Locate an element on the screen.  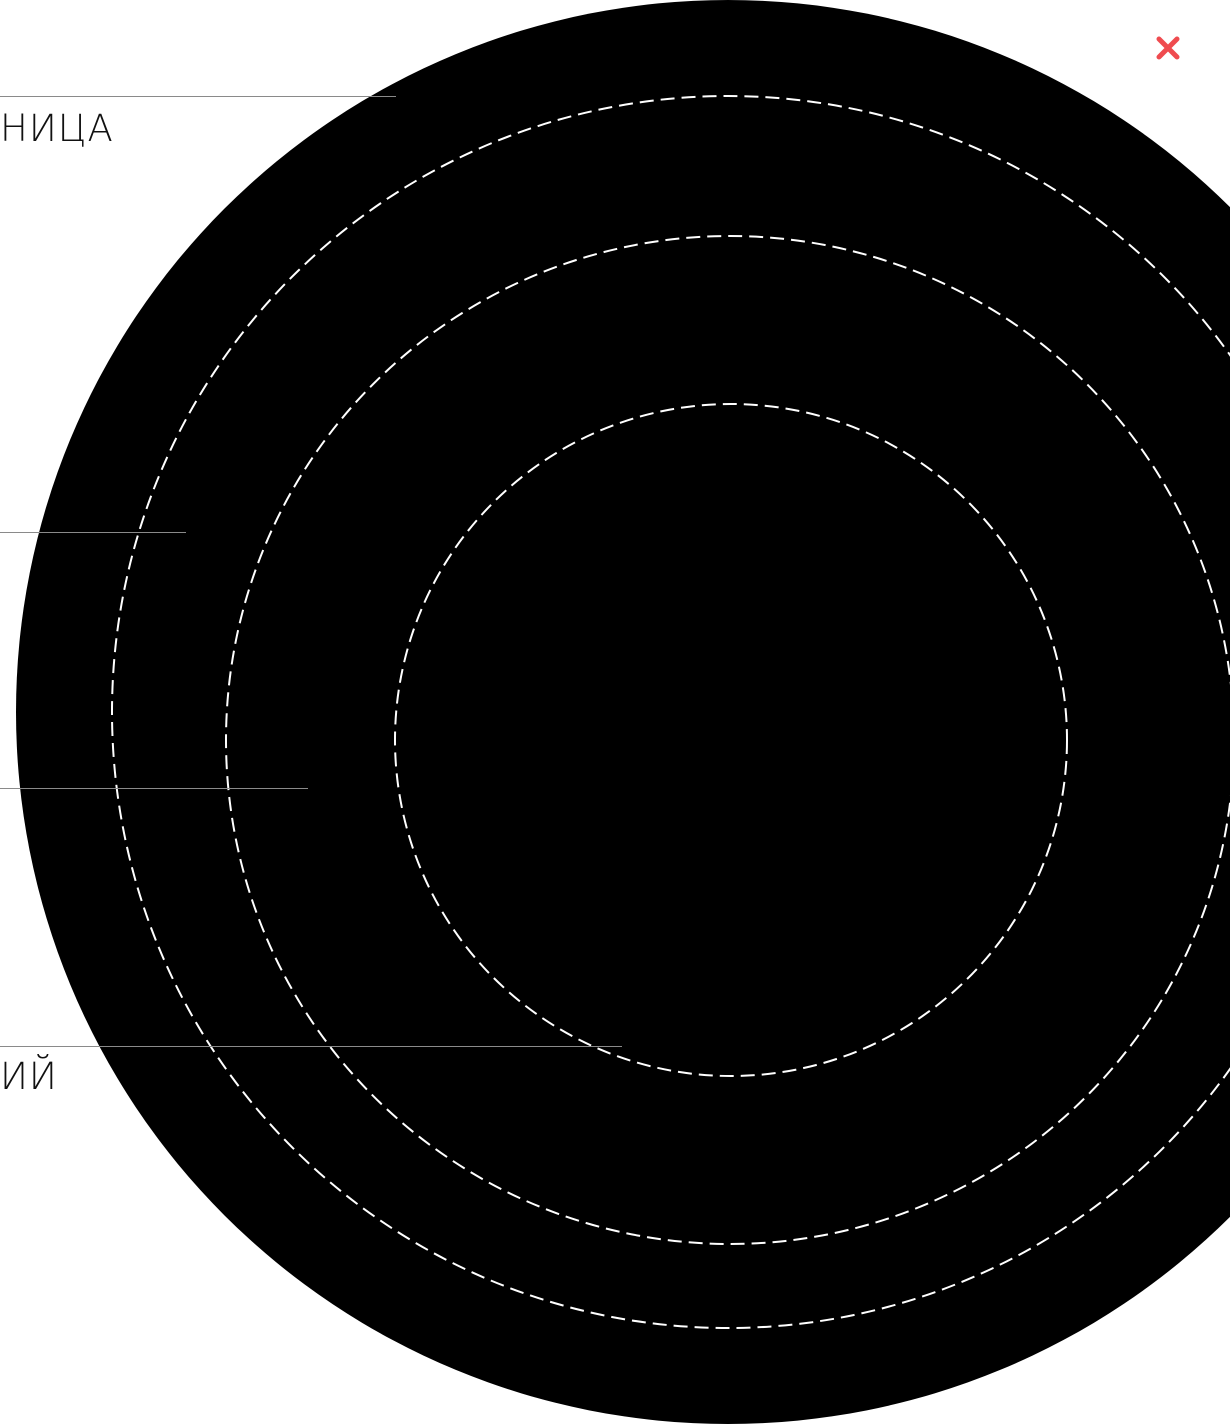
close-button is located at coordinates (1168, 48).